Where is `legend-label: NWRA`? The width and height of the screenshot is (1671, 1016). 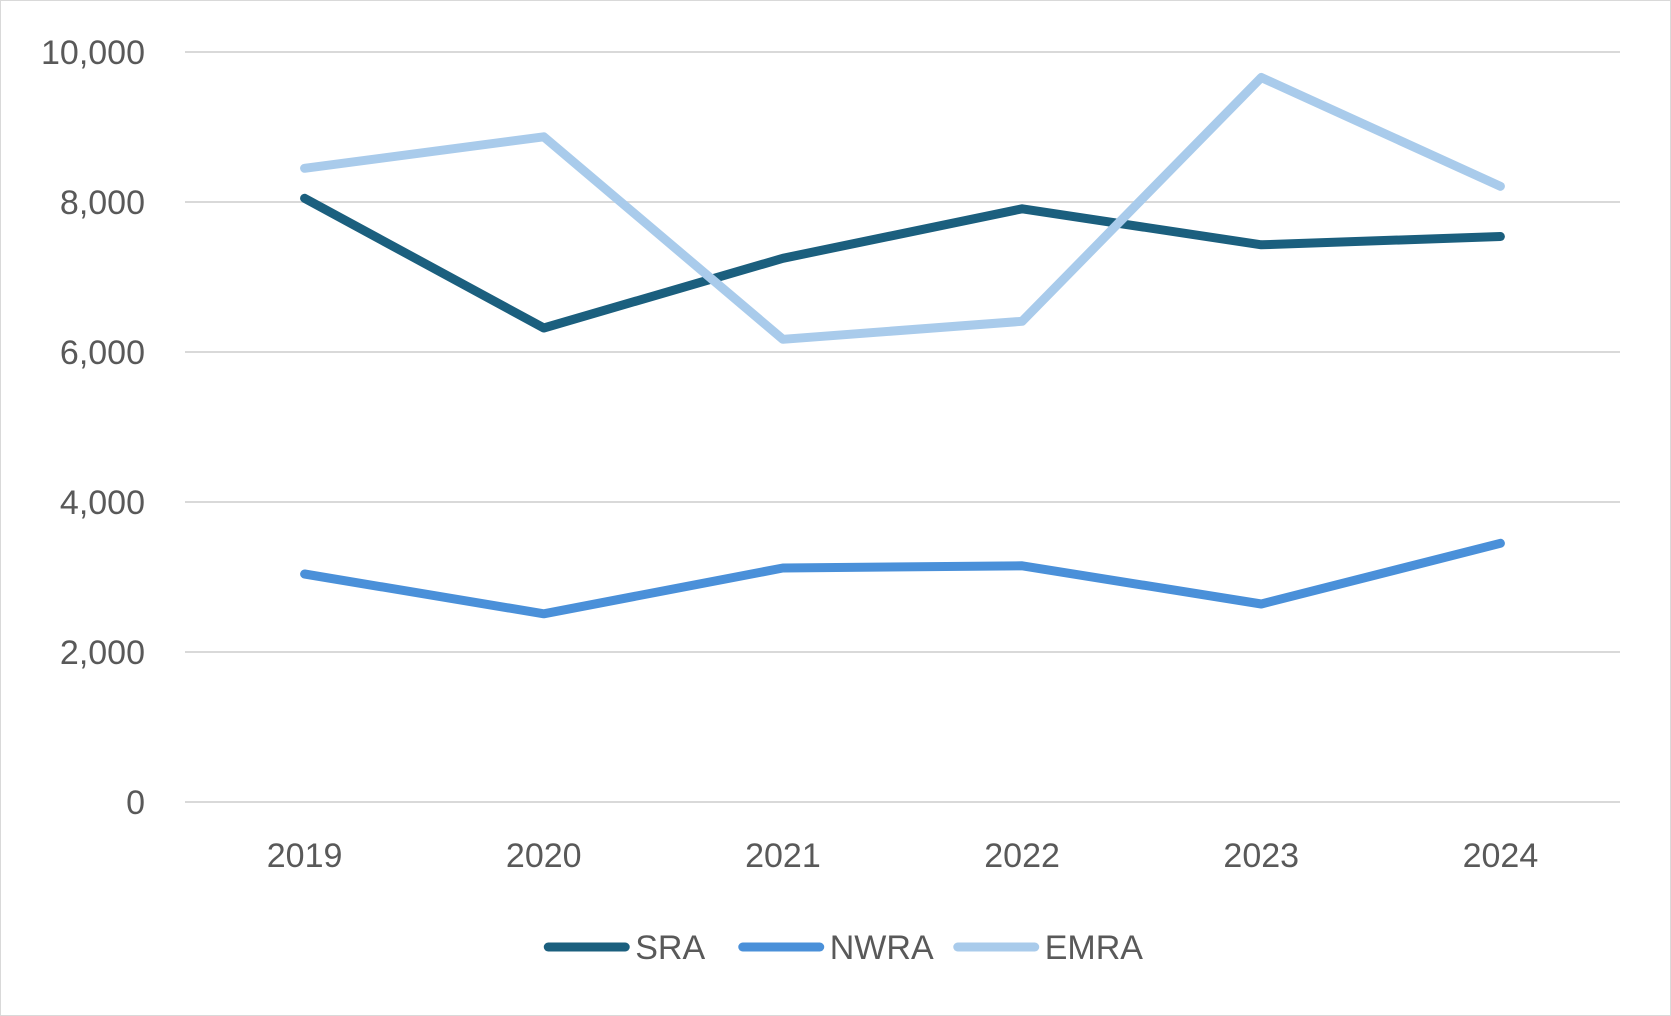
legend-label: NWRA is located at coordinates (882, 948).